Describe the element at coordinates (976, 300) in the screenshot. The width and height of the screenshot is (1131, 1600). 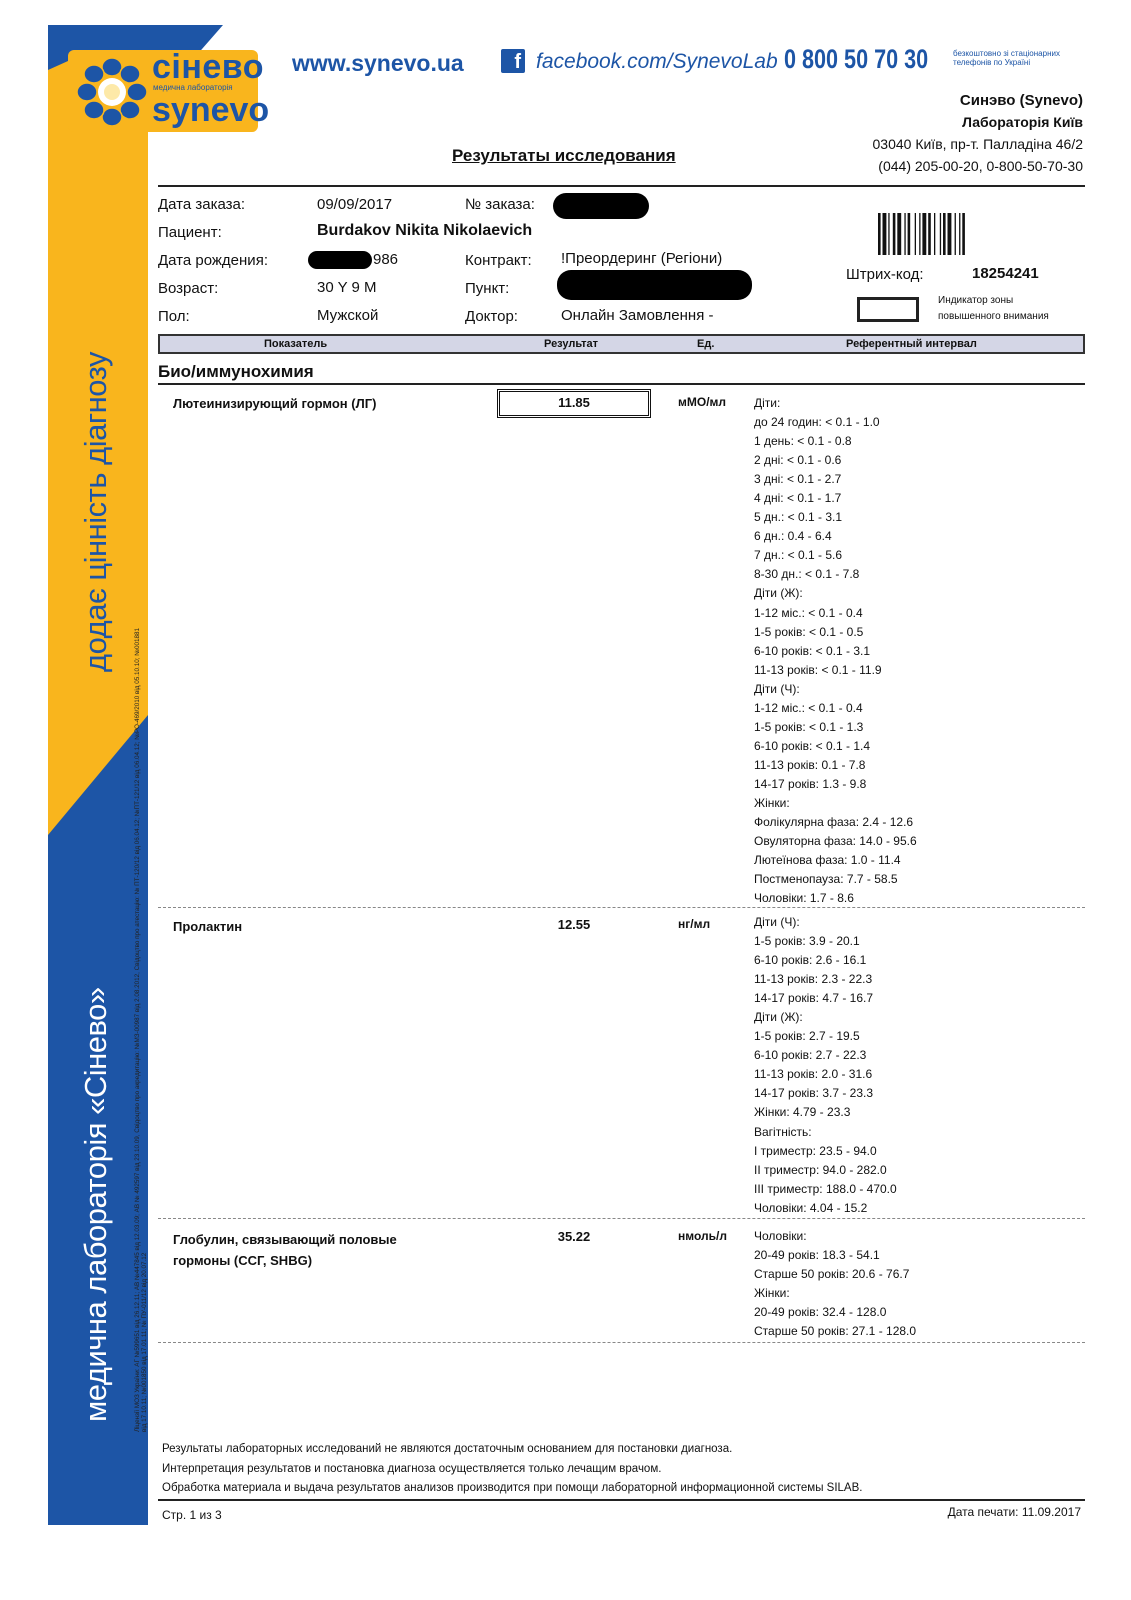
I see `indicator-line: Индикатор зоны` at that location.